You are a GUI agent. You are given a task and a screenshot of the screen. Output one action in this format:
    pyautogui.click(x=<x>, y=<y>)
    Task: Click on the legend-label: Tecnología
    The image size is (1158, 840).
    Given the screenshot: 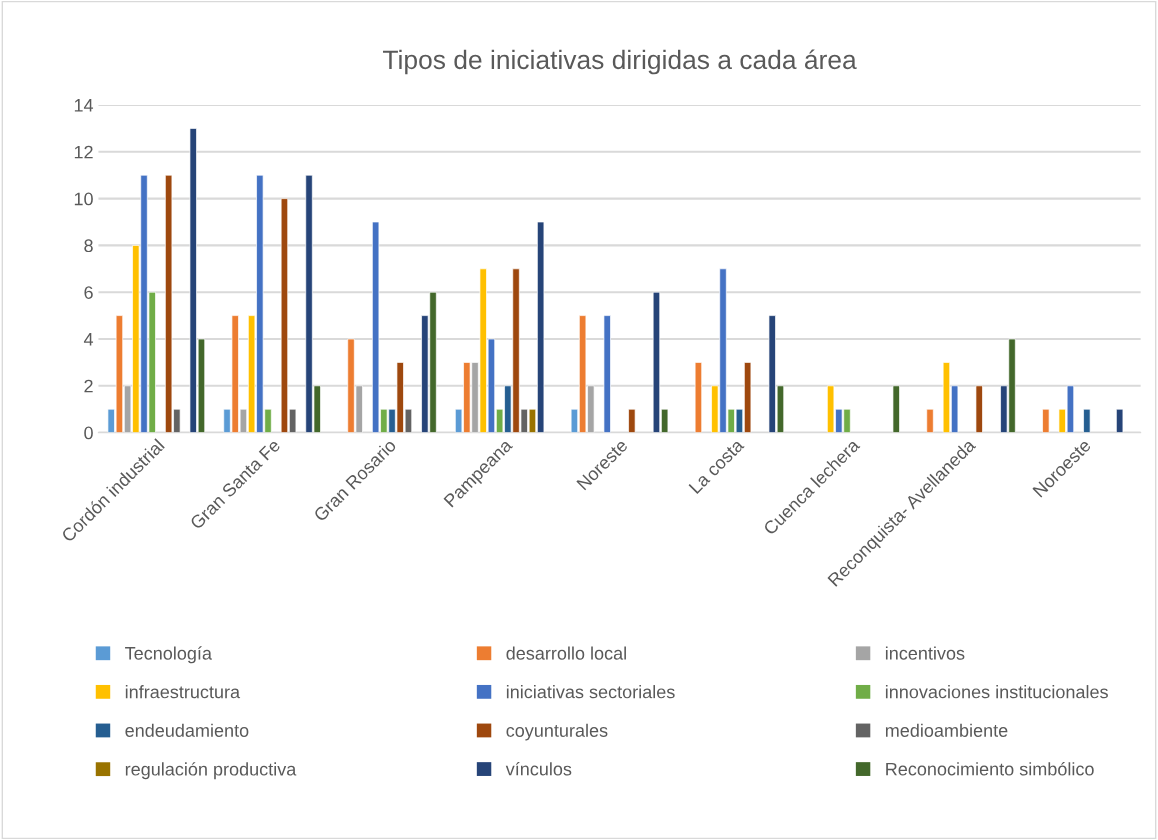 What is the action you would take?
    pyautogui.click(x=168, y=655)
    